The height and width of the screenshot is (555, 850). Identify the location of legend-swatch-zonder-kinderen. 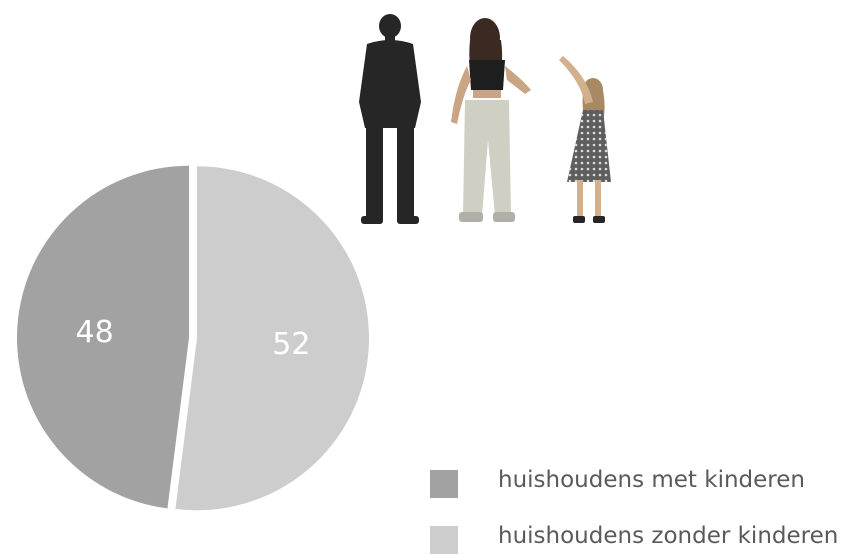
(444, 540).